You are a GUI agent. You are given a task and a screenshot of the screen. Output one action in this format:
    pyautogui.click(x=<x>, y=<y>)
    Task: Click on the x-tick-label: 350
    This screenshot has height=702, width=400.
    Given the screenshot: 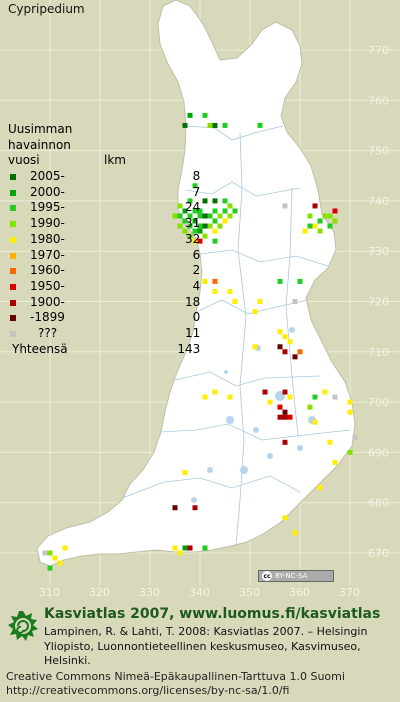 What is the action you would take?
    pyautogui.click(x=249, y=592)
    